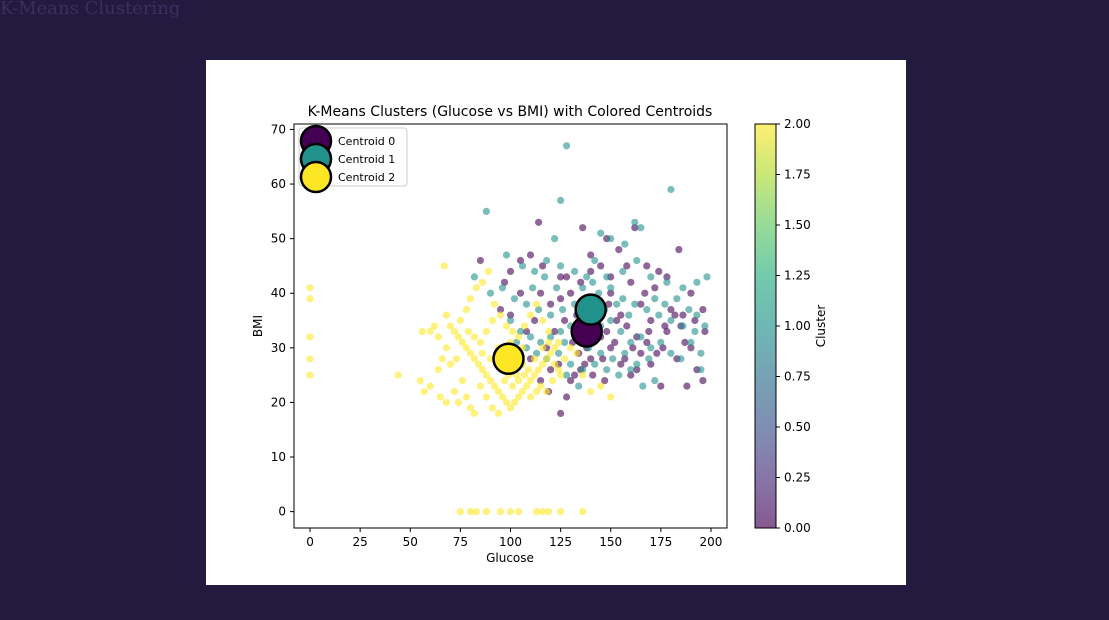 This screenshot has width=1109, height=620. Describe the element at coordinates (660, 542) in the screenshot. I see `x-tick-label: 175` at that location.